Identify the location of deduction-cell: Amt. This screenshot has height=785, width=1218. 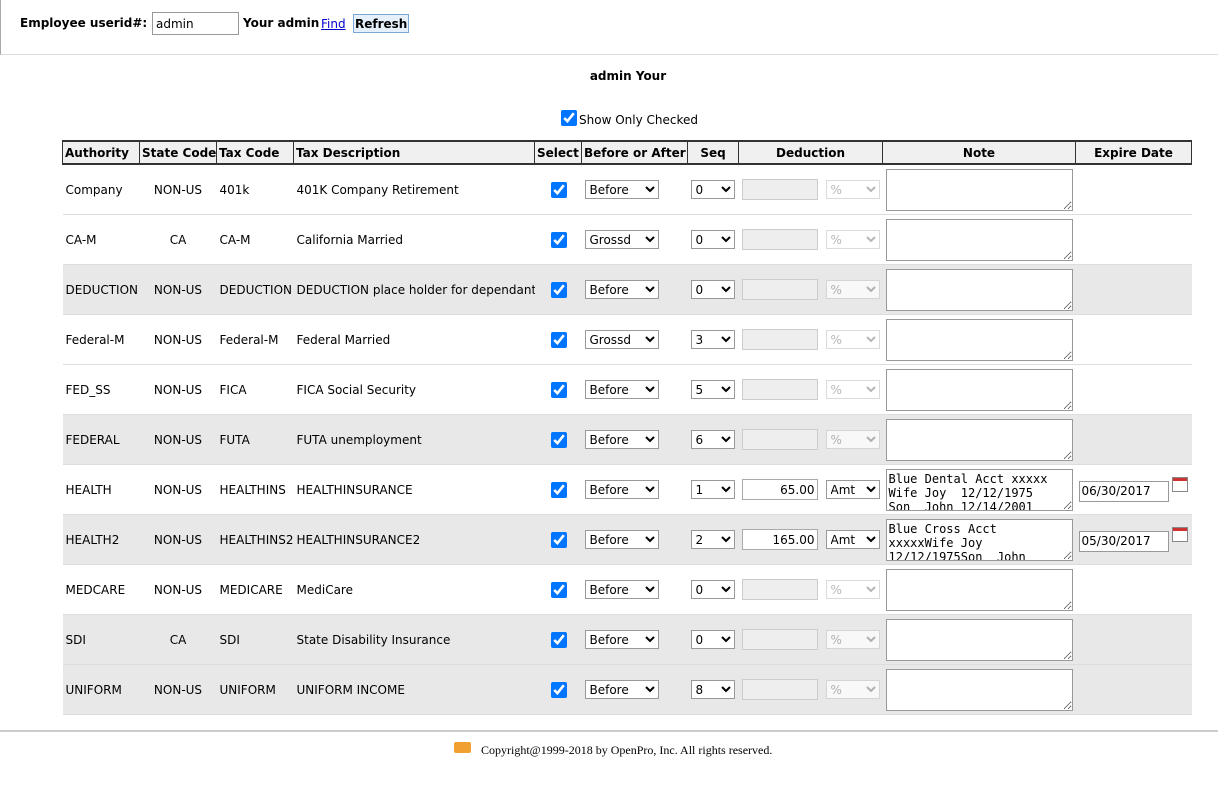
(810, 489).